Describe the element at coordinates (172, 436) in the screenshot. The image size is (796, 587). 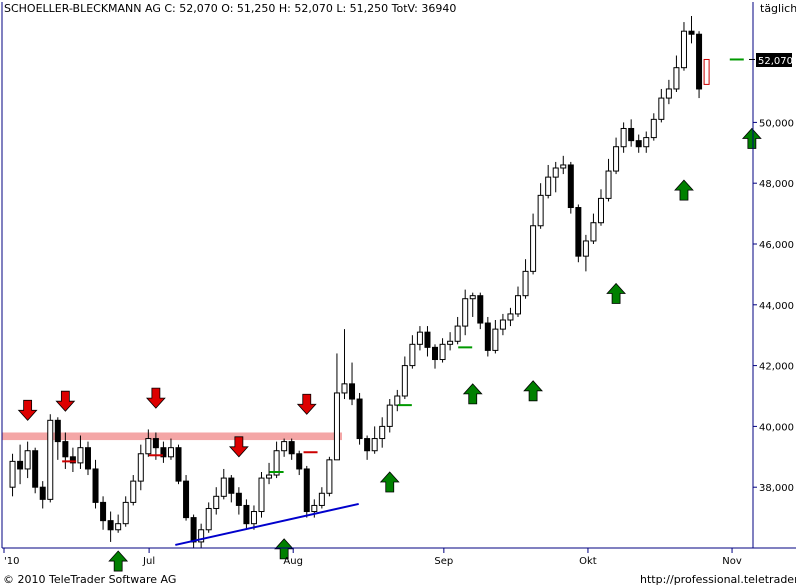
I see `resistance-zone` at that location.